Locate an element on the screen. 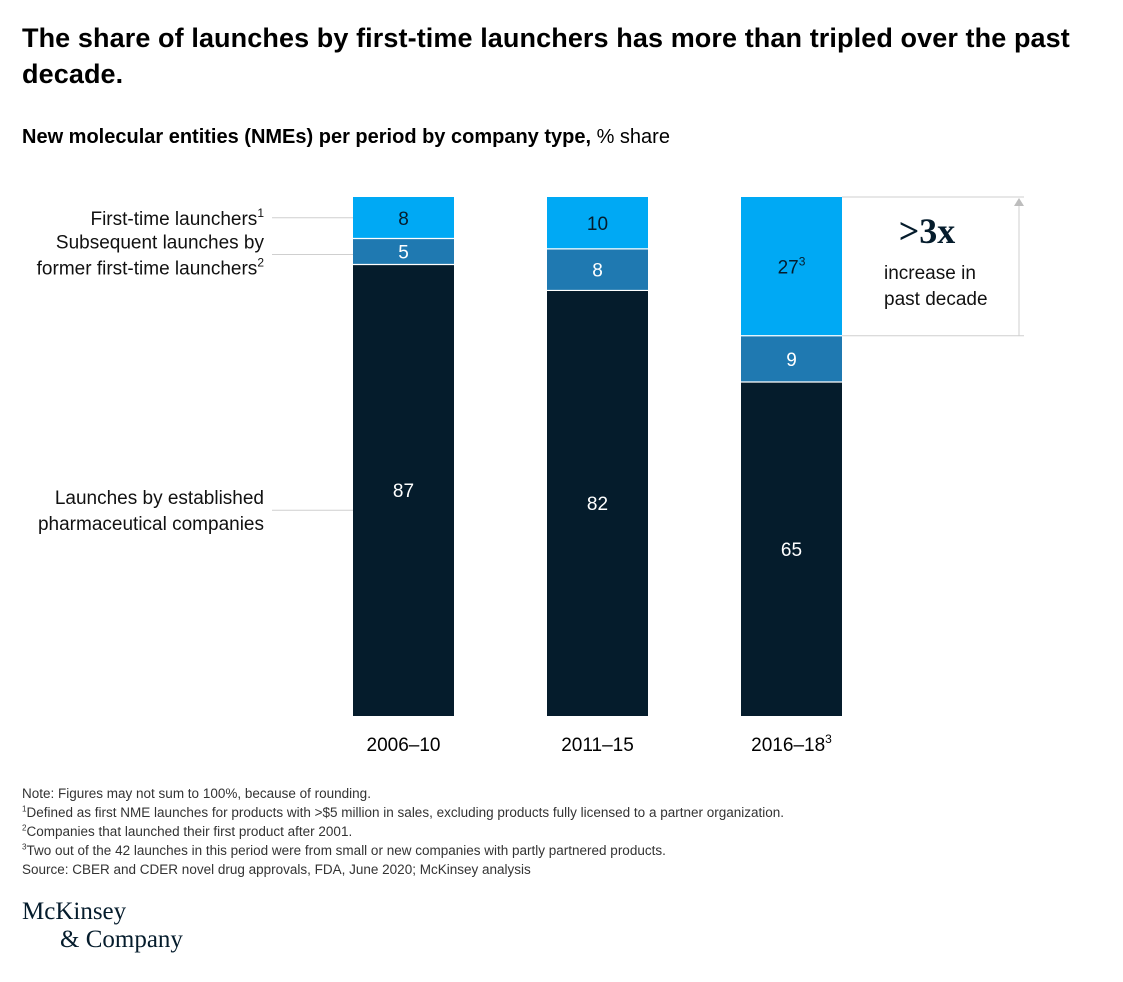  value-label-first-time-1: 8 is located at coordinates (403, 219).